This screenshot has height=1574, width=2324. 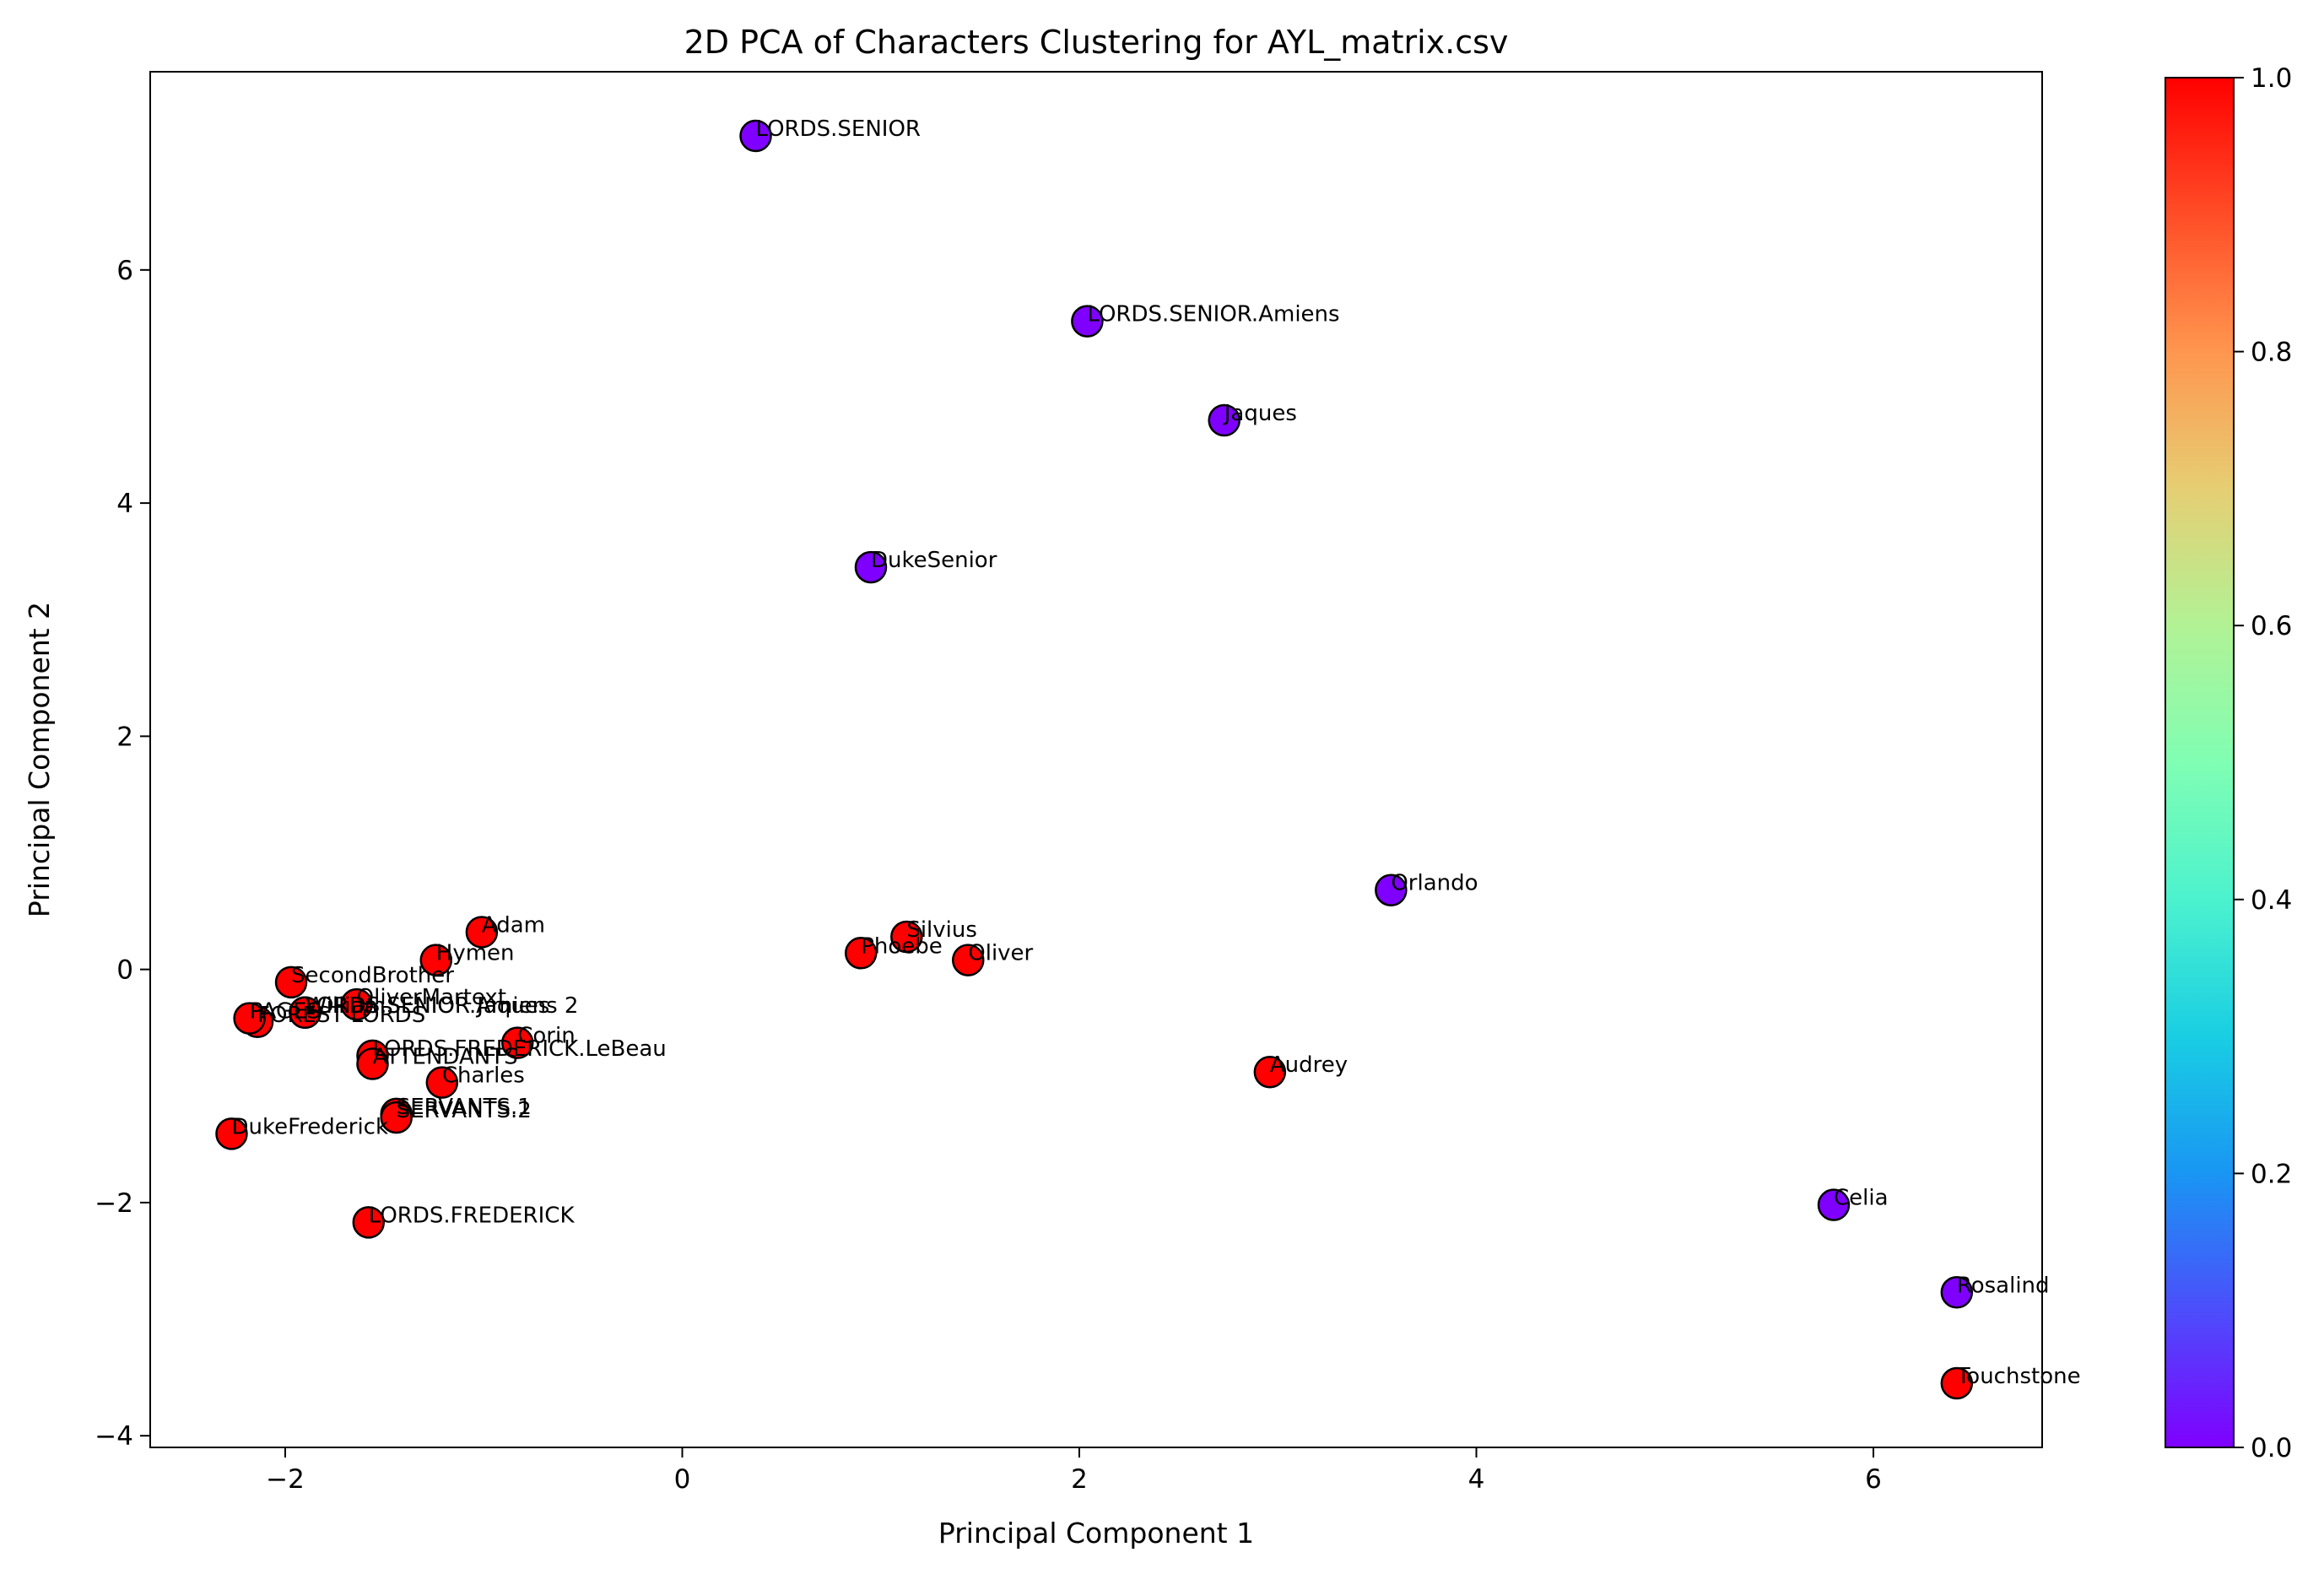 I want to click on y-tick-label: 2, so click(x=124, y=737).